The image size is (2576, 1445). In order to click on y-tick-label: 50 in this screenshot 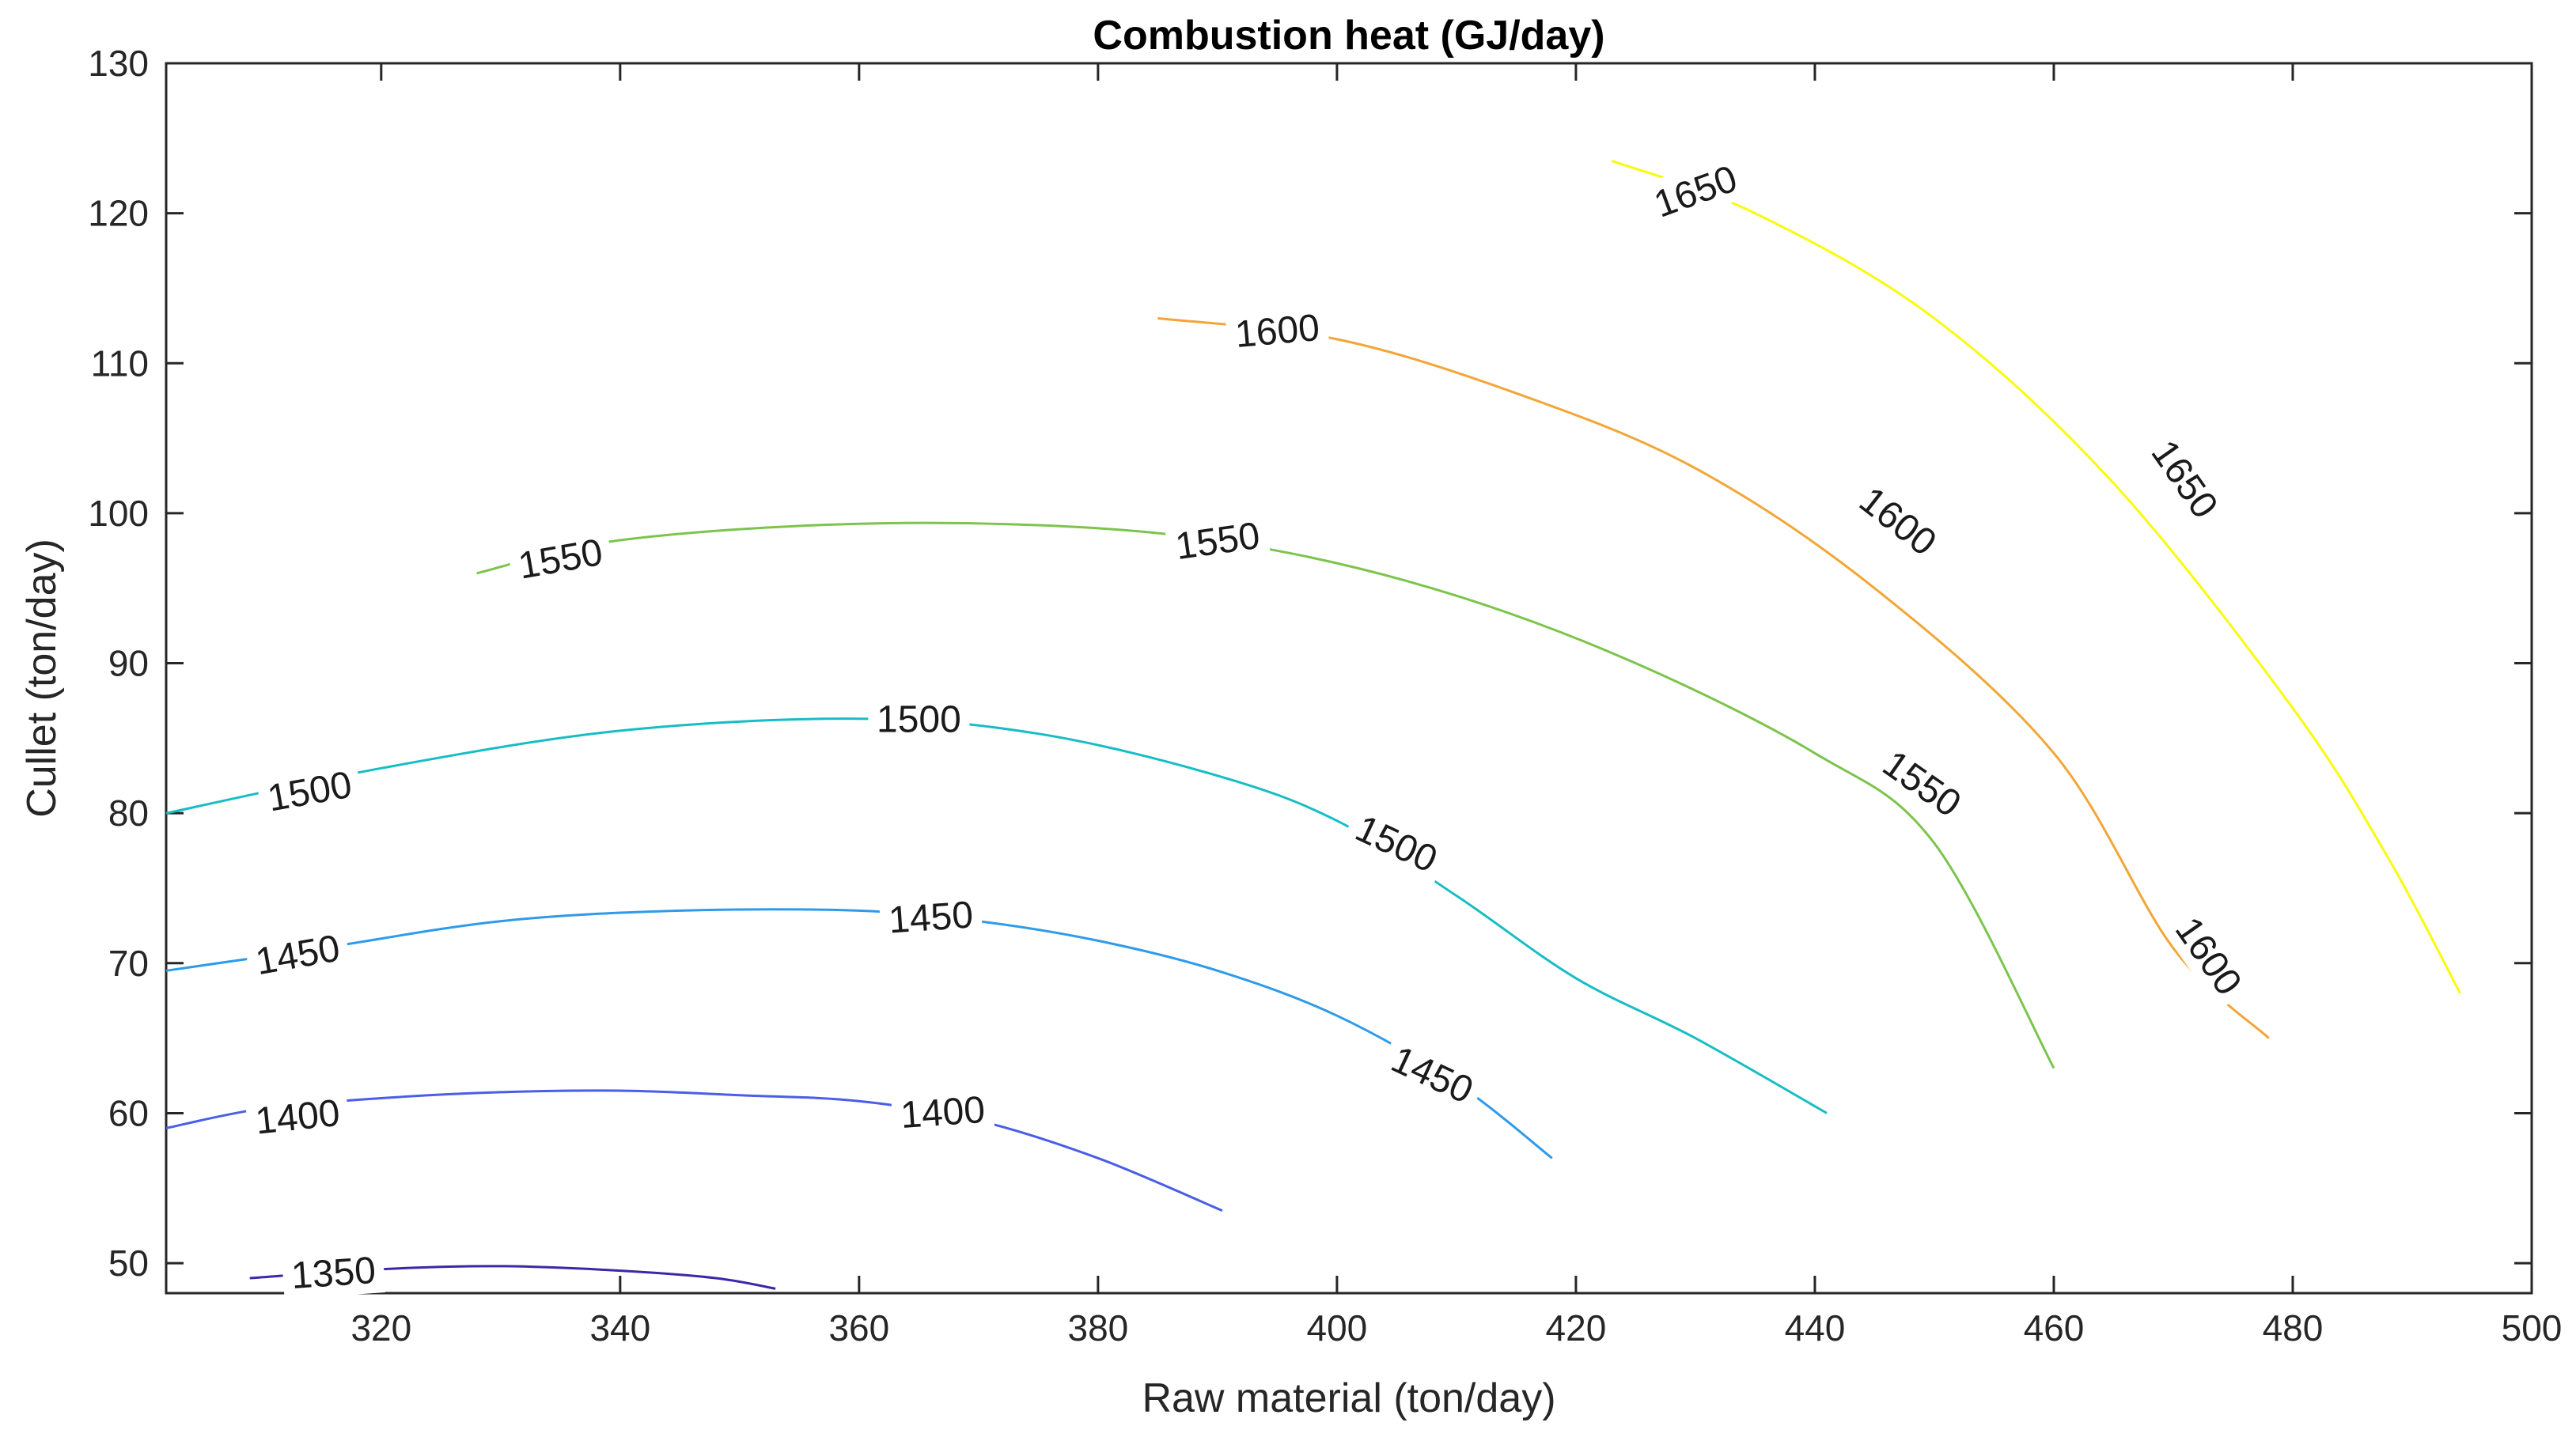, I will do `click(128, 1263)`.